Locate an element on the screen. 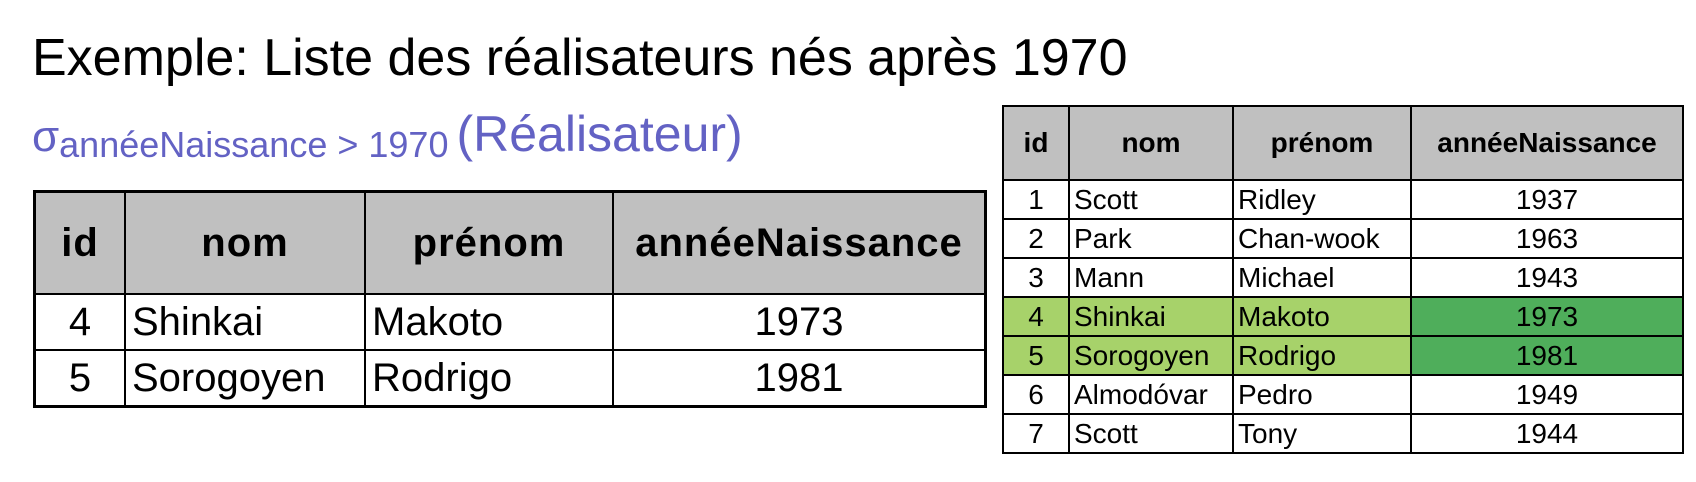  source-header-id: id is located at coordinates (1036, 143).